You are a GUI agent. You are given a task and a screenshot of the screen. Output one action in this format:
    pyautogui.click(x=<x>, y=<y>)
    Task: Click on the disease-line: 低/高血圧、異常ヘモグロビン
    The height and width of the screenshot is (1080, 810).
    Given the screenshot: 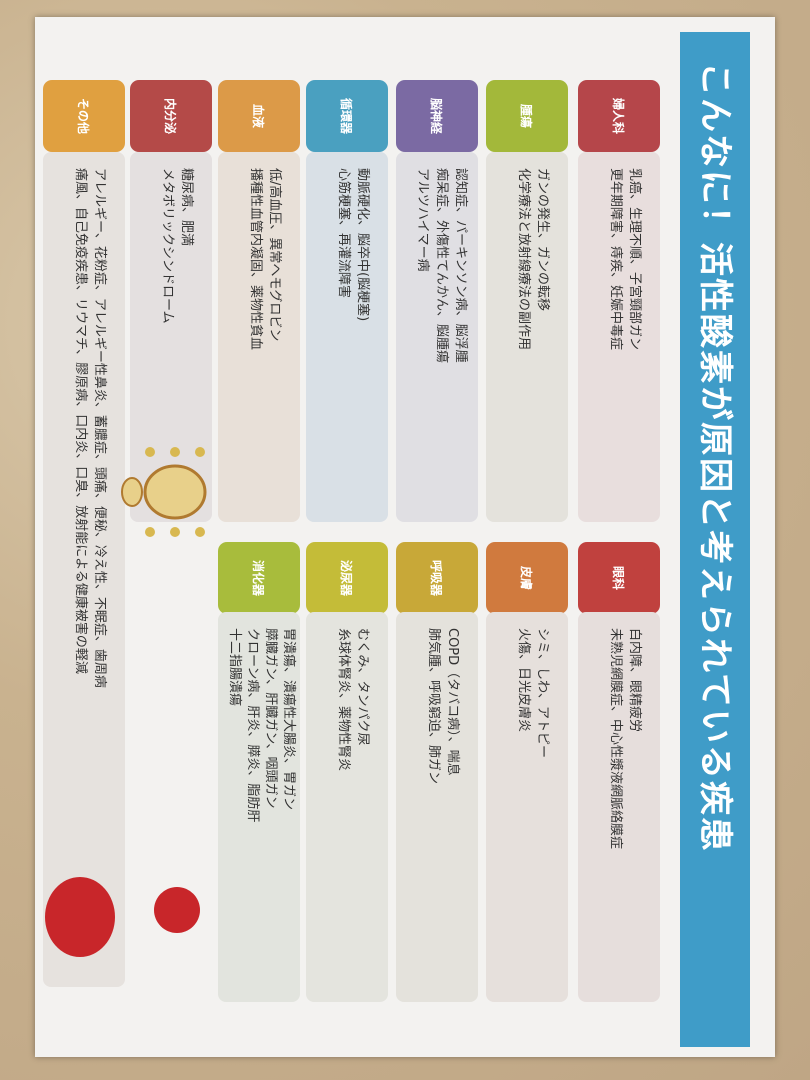 What is the action you would take?
    pyautogui.click(x=274, y=255)
    